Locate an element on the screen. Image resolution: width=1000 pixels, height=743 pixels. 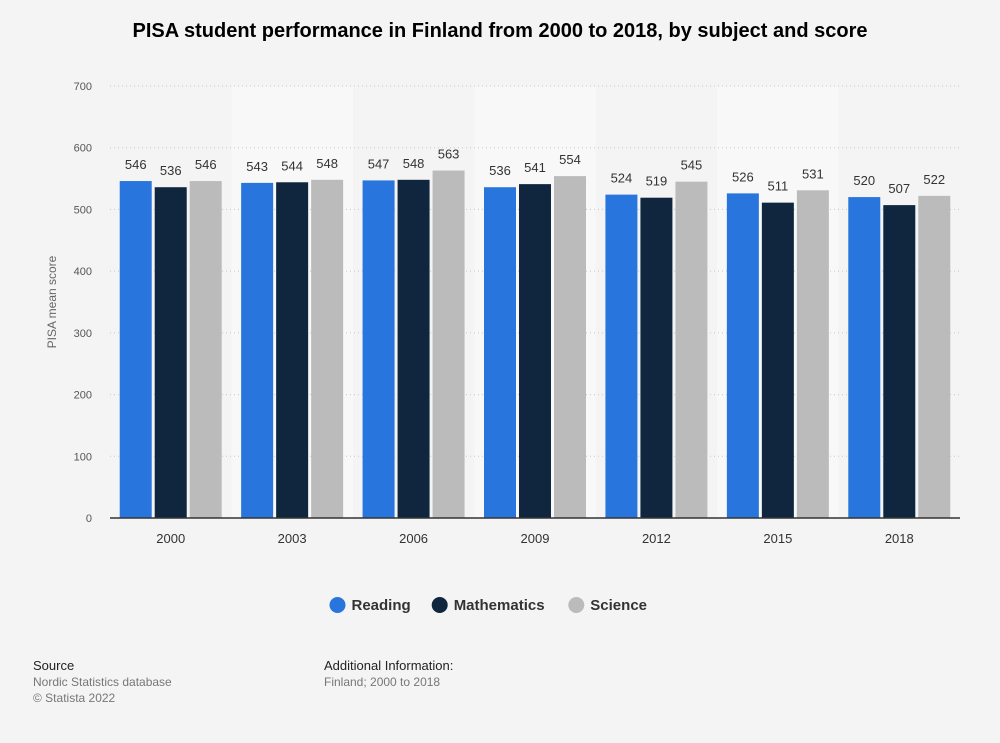
data-label: 522 is located at coordinates (934, 179).